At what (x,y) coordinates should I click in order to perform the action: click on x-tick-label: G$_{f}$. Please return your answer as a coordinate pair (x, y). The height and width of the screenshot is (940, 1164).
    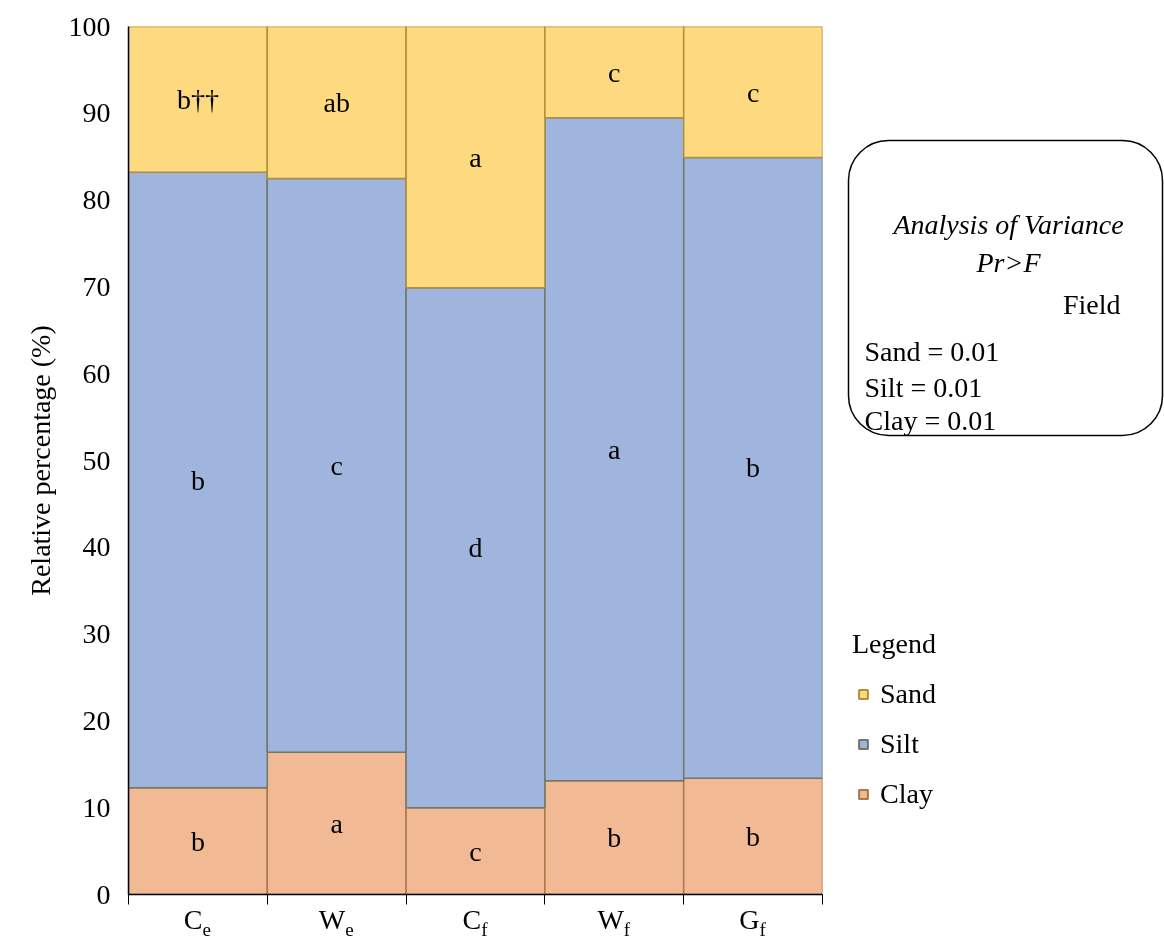
    Looking at the image, I should click on (752, 922).